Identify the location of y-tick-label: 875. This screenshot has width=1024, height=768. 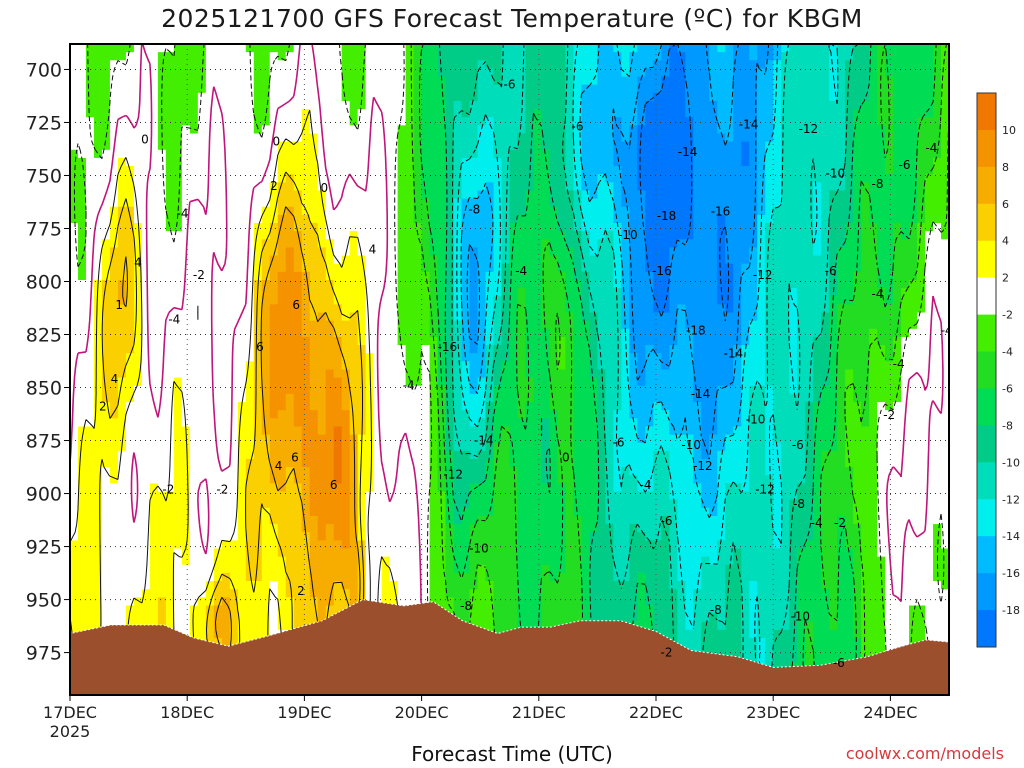
(44, 442).